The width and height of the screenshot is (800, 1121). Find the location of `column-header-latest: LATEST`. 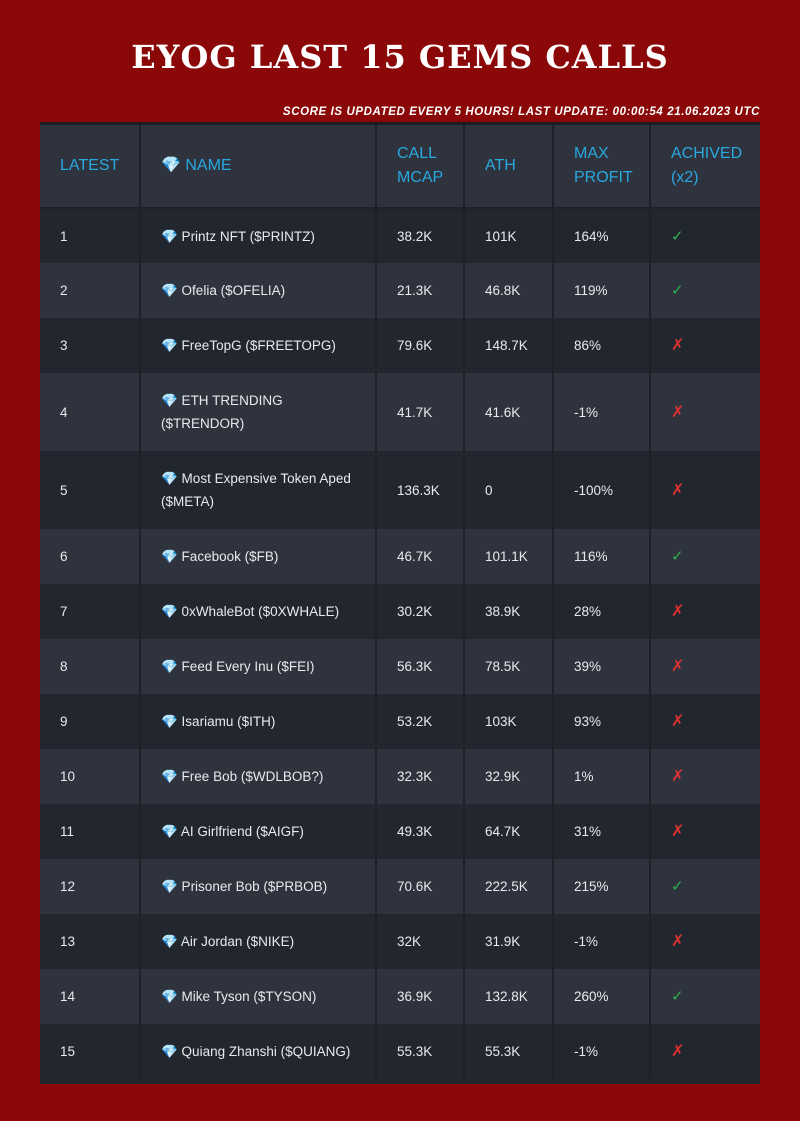

column-header-latest: LATEST is located at coordinates (90, 167).